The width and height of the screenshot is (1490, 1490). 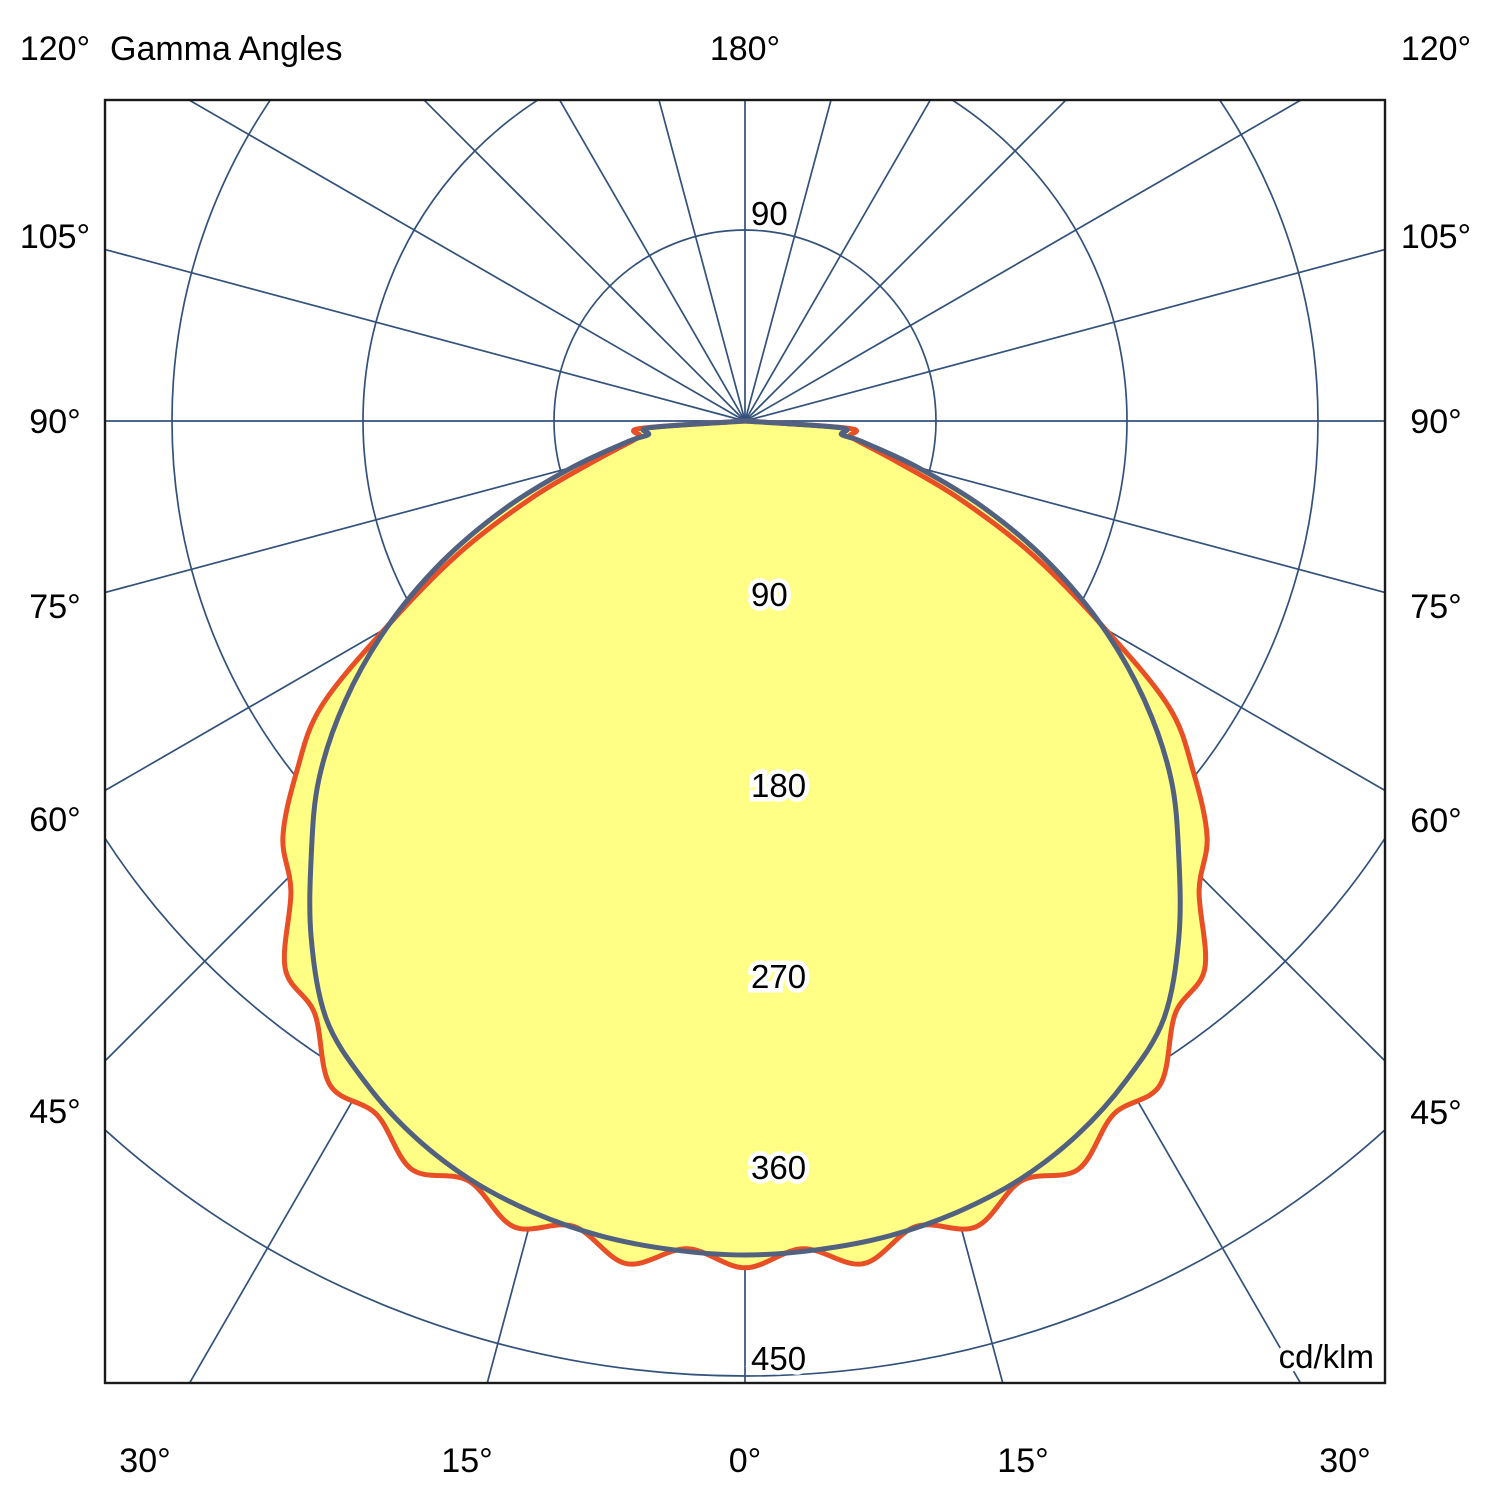 What do you see at coordinates (55, 49) in the screenshot?
I see `gamma-label-top-left: 120°` at bounding box center [55, 49].